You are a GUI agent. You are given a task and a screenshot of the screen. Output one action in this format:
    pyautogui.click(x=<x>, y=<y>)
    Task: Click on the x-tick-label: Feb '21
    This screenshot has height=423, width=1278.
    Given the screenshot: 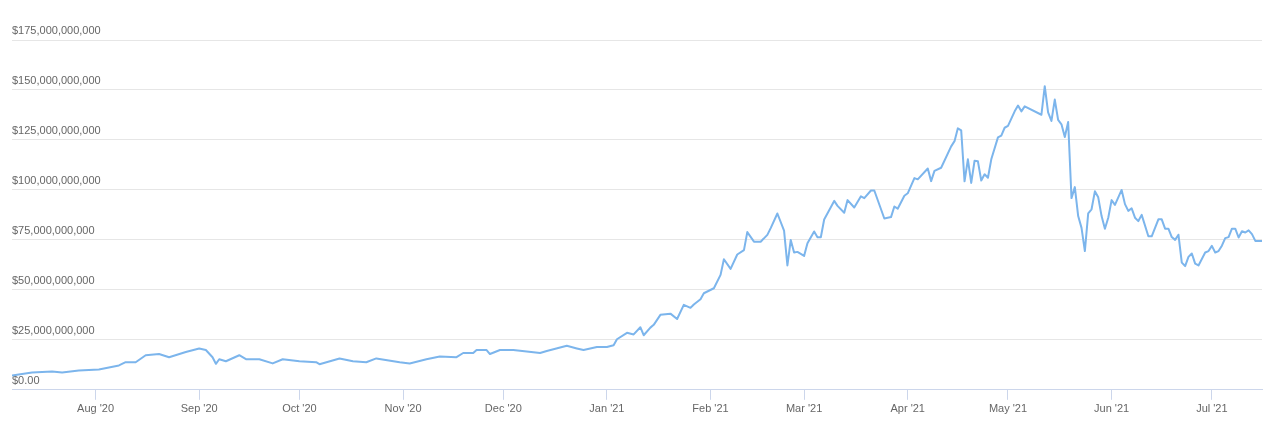 What is the action you would take?
    pyautogui.click(x=710, y=408)
    